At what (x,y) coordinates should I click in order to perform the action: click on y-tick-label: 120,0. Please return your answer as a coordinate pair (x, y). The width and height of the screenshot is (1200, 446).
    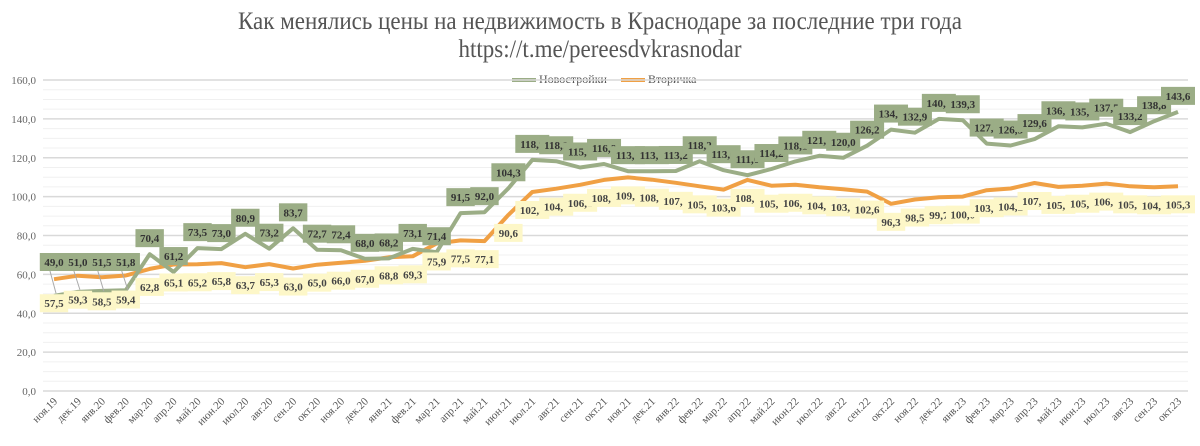
    Looking at the image, I should click on (23, 159).